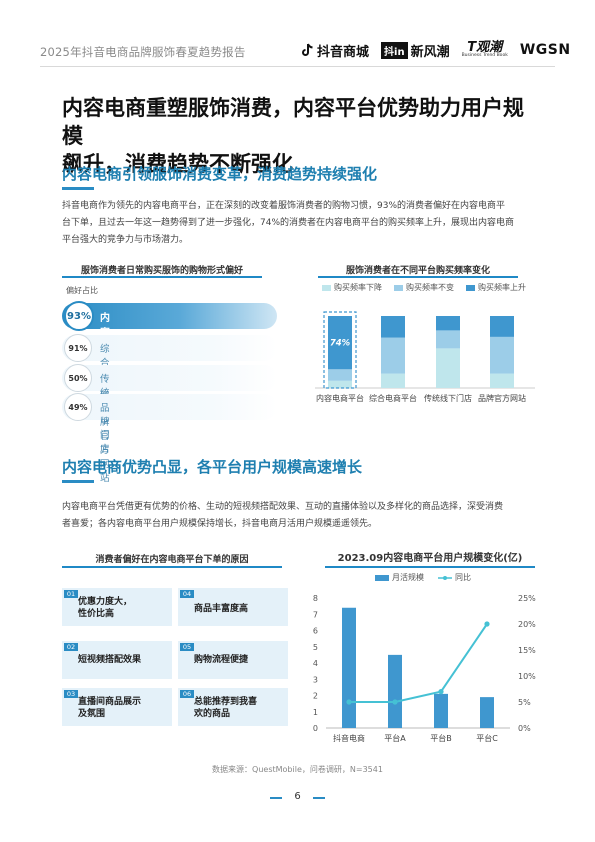 The height and width of the screenshot is (842, 595). I want to click on yoy-line, so click(418, 663).